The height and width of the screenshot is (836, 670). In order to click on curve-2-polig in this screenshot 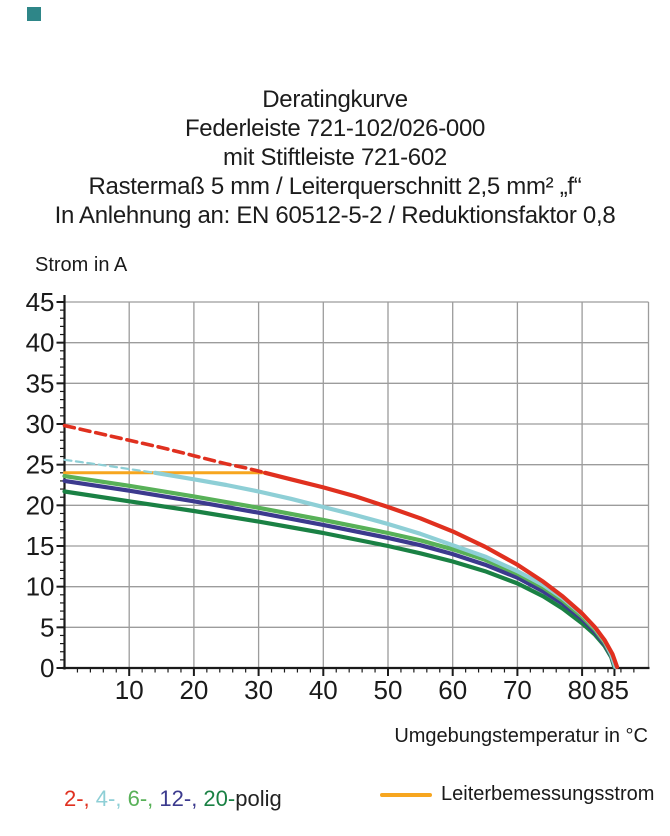, I will do `click(441, 569)`.